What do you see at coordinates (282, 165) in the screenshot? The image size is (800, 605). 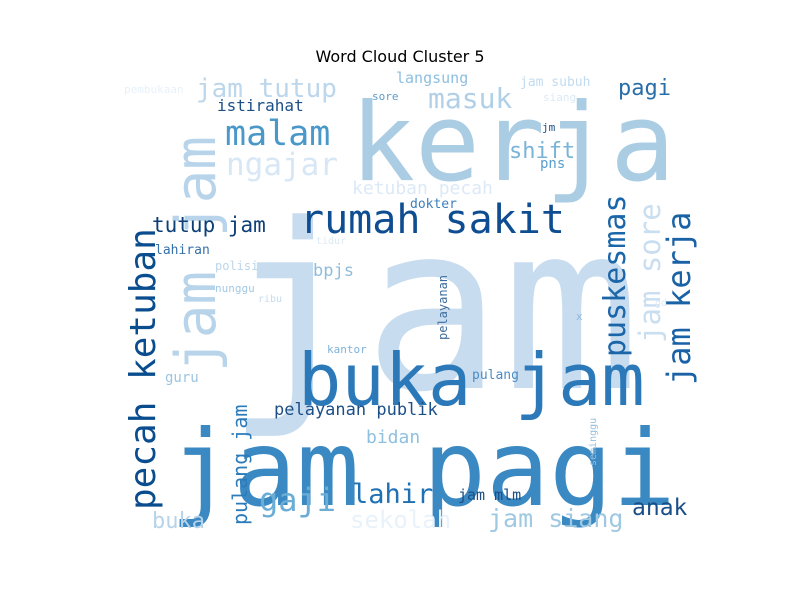 I see `word-ngajar: ngajar` at bounding box center [282, 165].